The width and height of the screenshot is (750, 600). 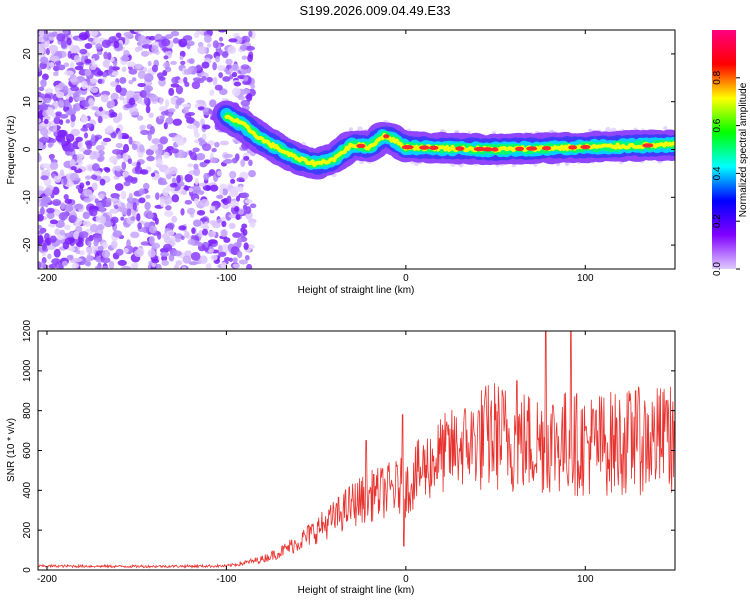 I want to click on halo-dot, so click(x=665, y=128).